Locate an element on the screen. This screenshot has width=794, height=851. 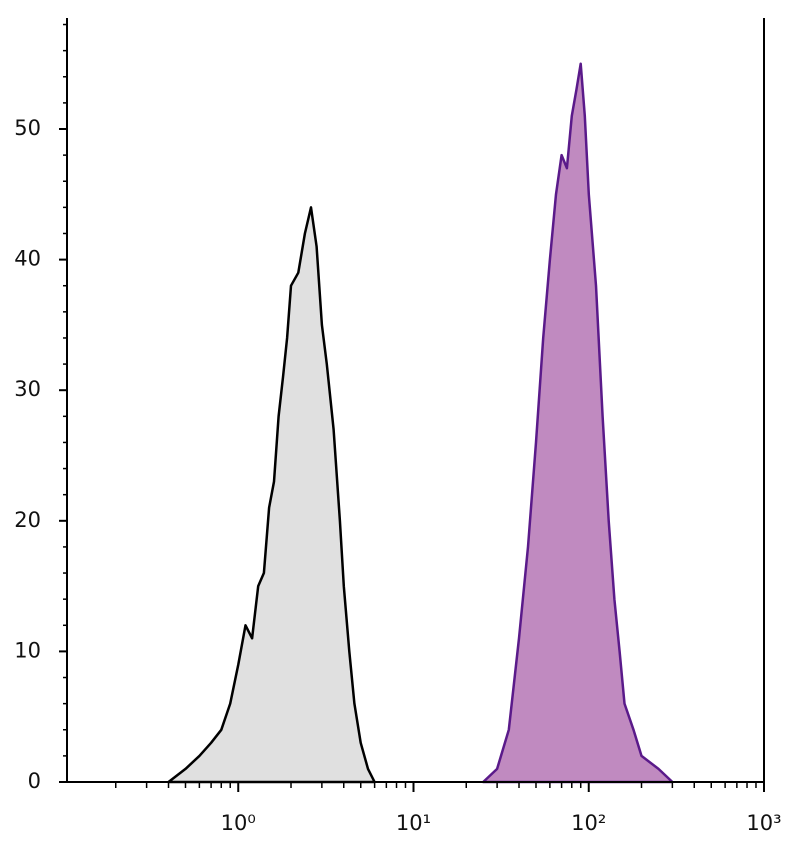
x-tick-label: 10⁰ is located at coordinates (238, 823).